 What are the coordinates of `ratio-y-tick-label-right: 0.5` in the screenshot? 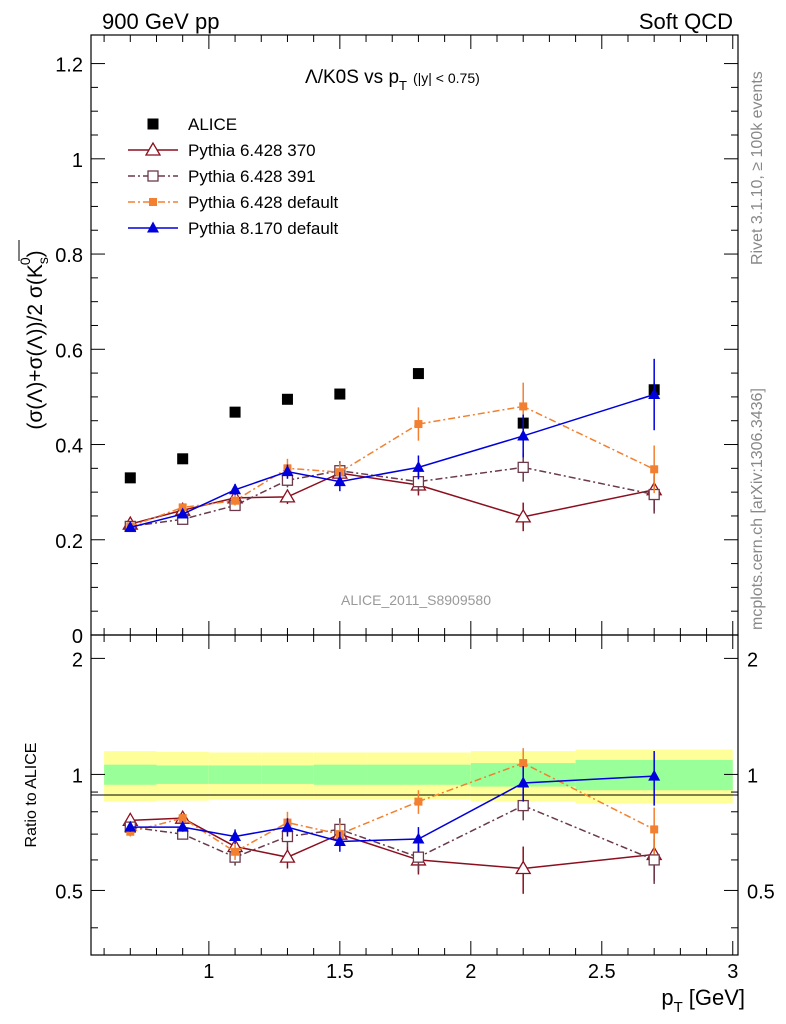 It's located at (761, 892).